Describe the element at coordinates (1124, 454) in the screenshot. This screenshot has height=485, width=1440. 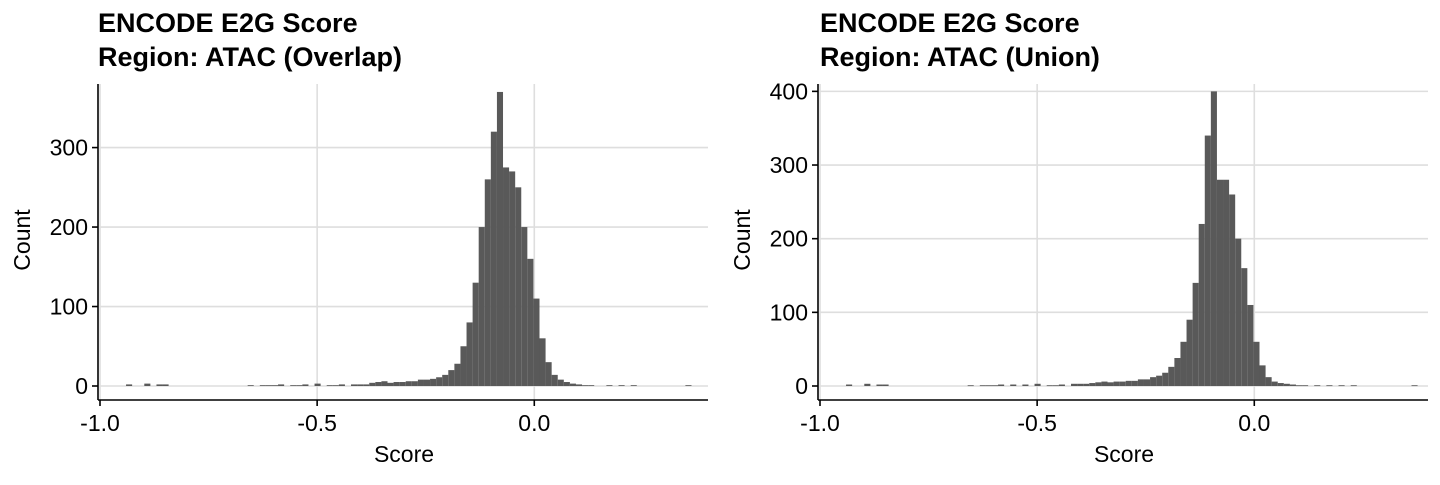
I see `chart-2-x-axis-title: Score` at that location.